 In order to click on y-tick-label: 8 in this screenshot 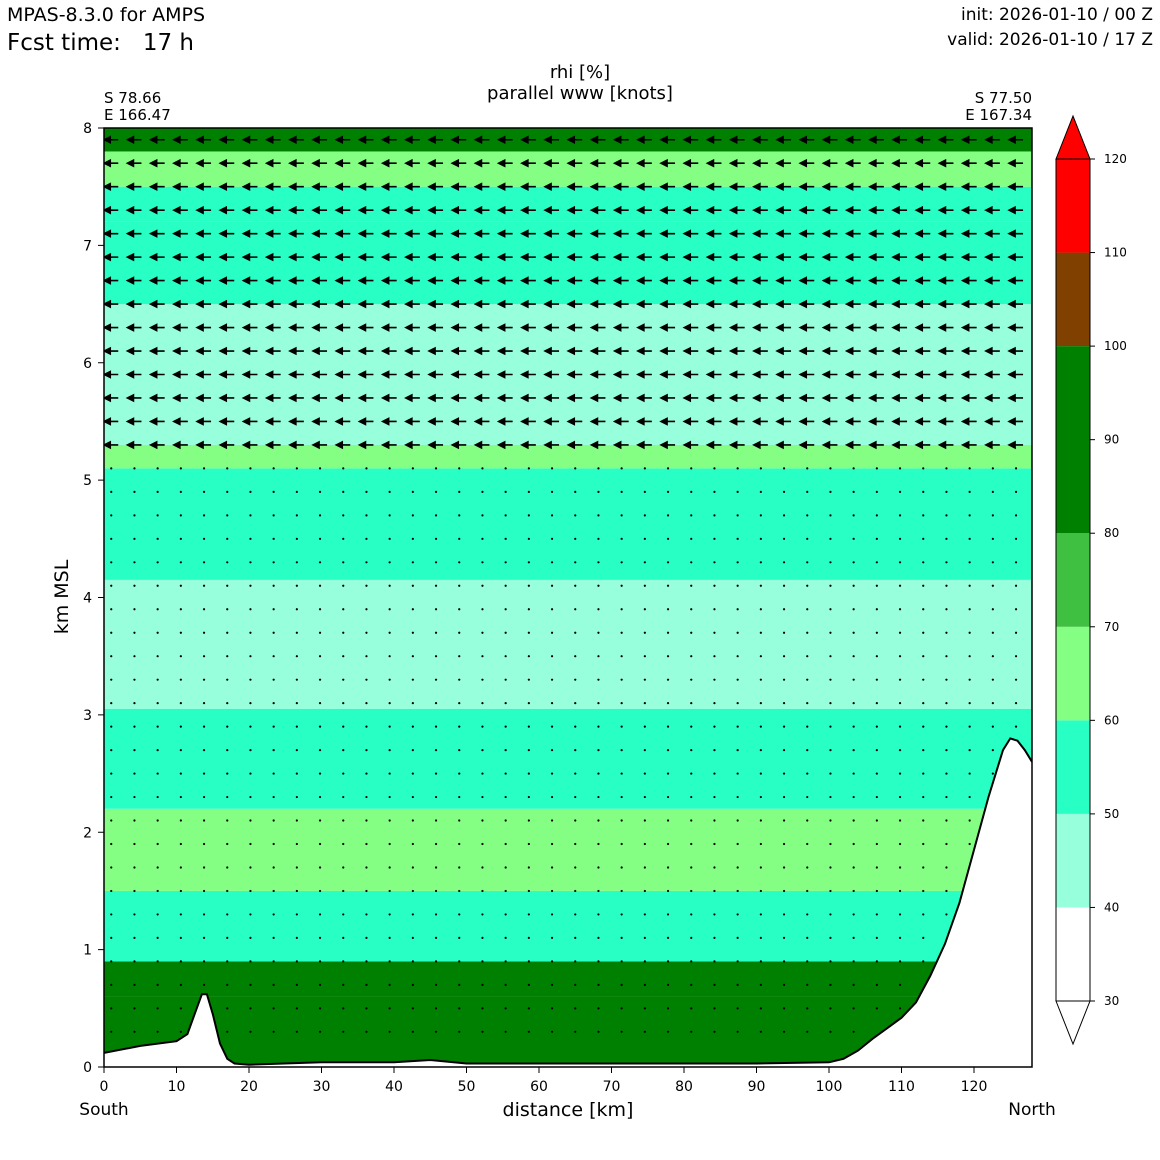, I will do `click(87, 129)`.